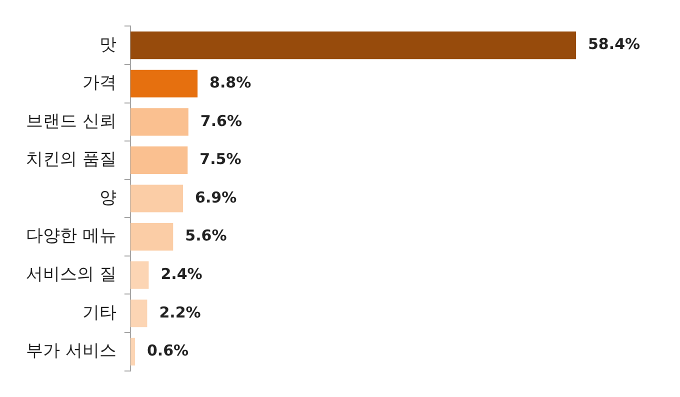  I want to click on y-tick-label: 양, so click(107, 198).